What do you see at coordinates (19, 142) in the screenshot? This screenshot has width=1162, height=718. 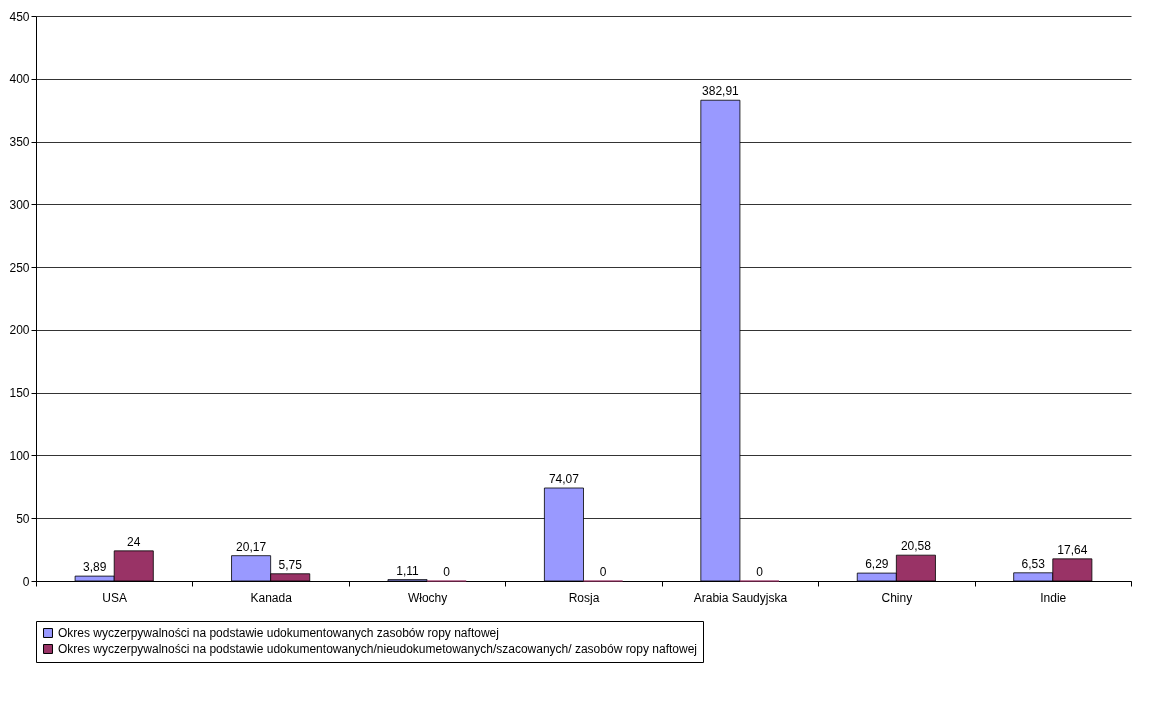 I see `y-tick-label: 350` at bounding box center [19, 142].